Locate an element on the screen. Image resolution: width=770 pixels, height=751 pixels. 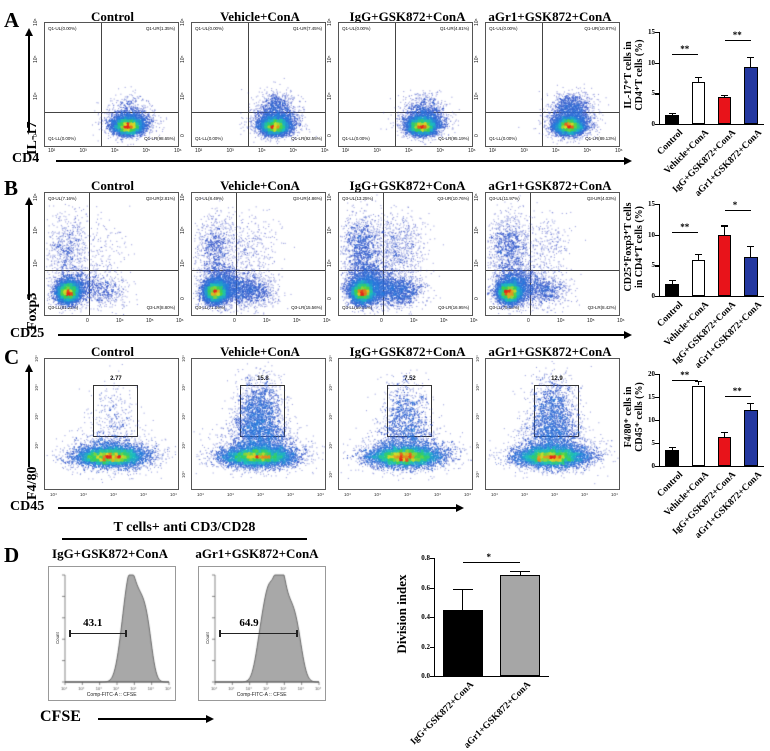
panel-b-column-title-2: IgG+GSK872+ConA is located at coordinates (407, 185).